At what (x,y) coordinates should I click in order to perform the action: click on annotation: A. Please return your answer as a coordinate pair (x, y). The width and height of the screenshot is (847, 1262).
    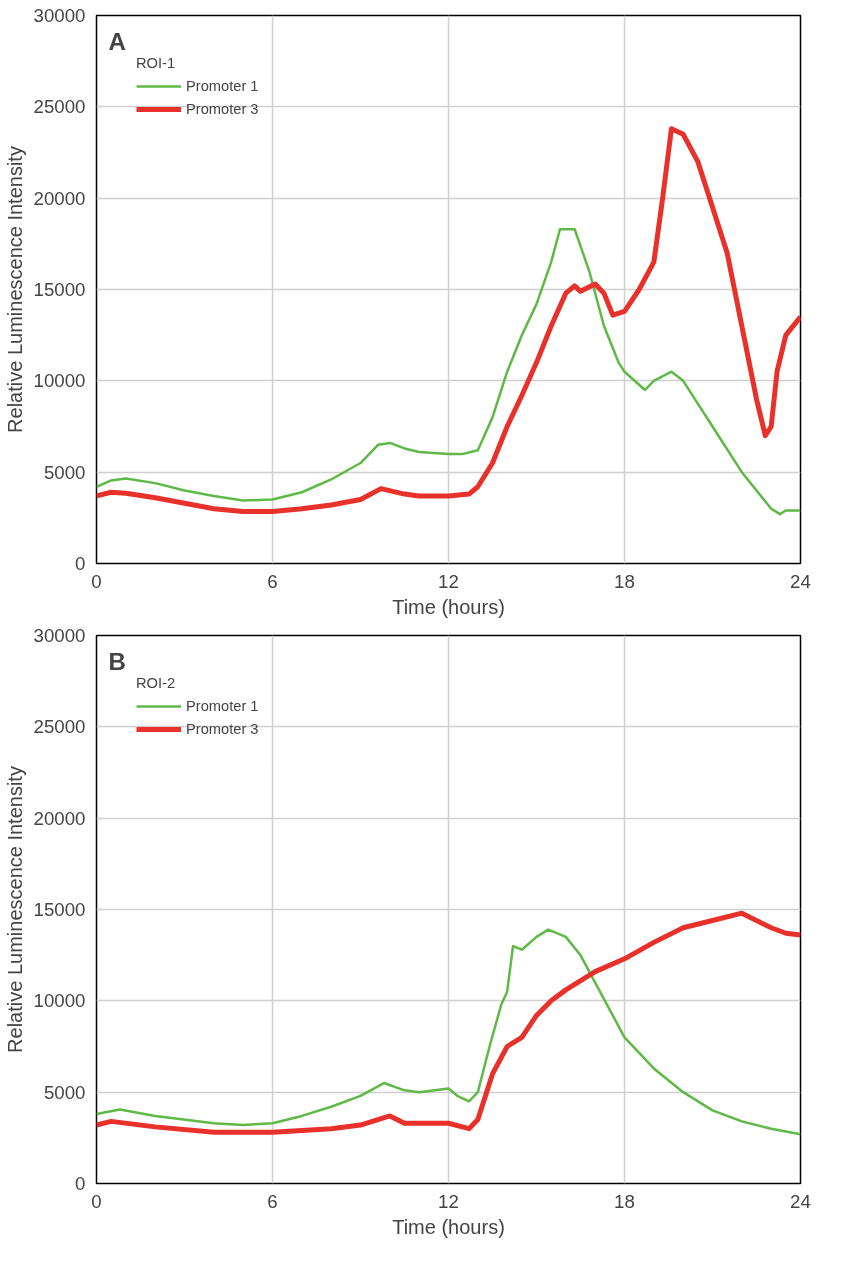
    Looking at the image, I should click on (117, 41).